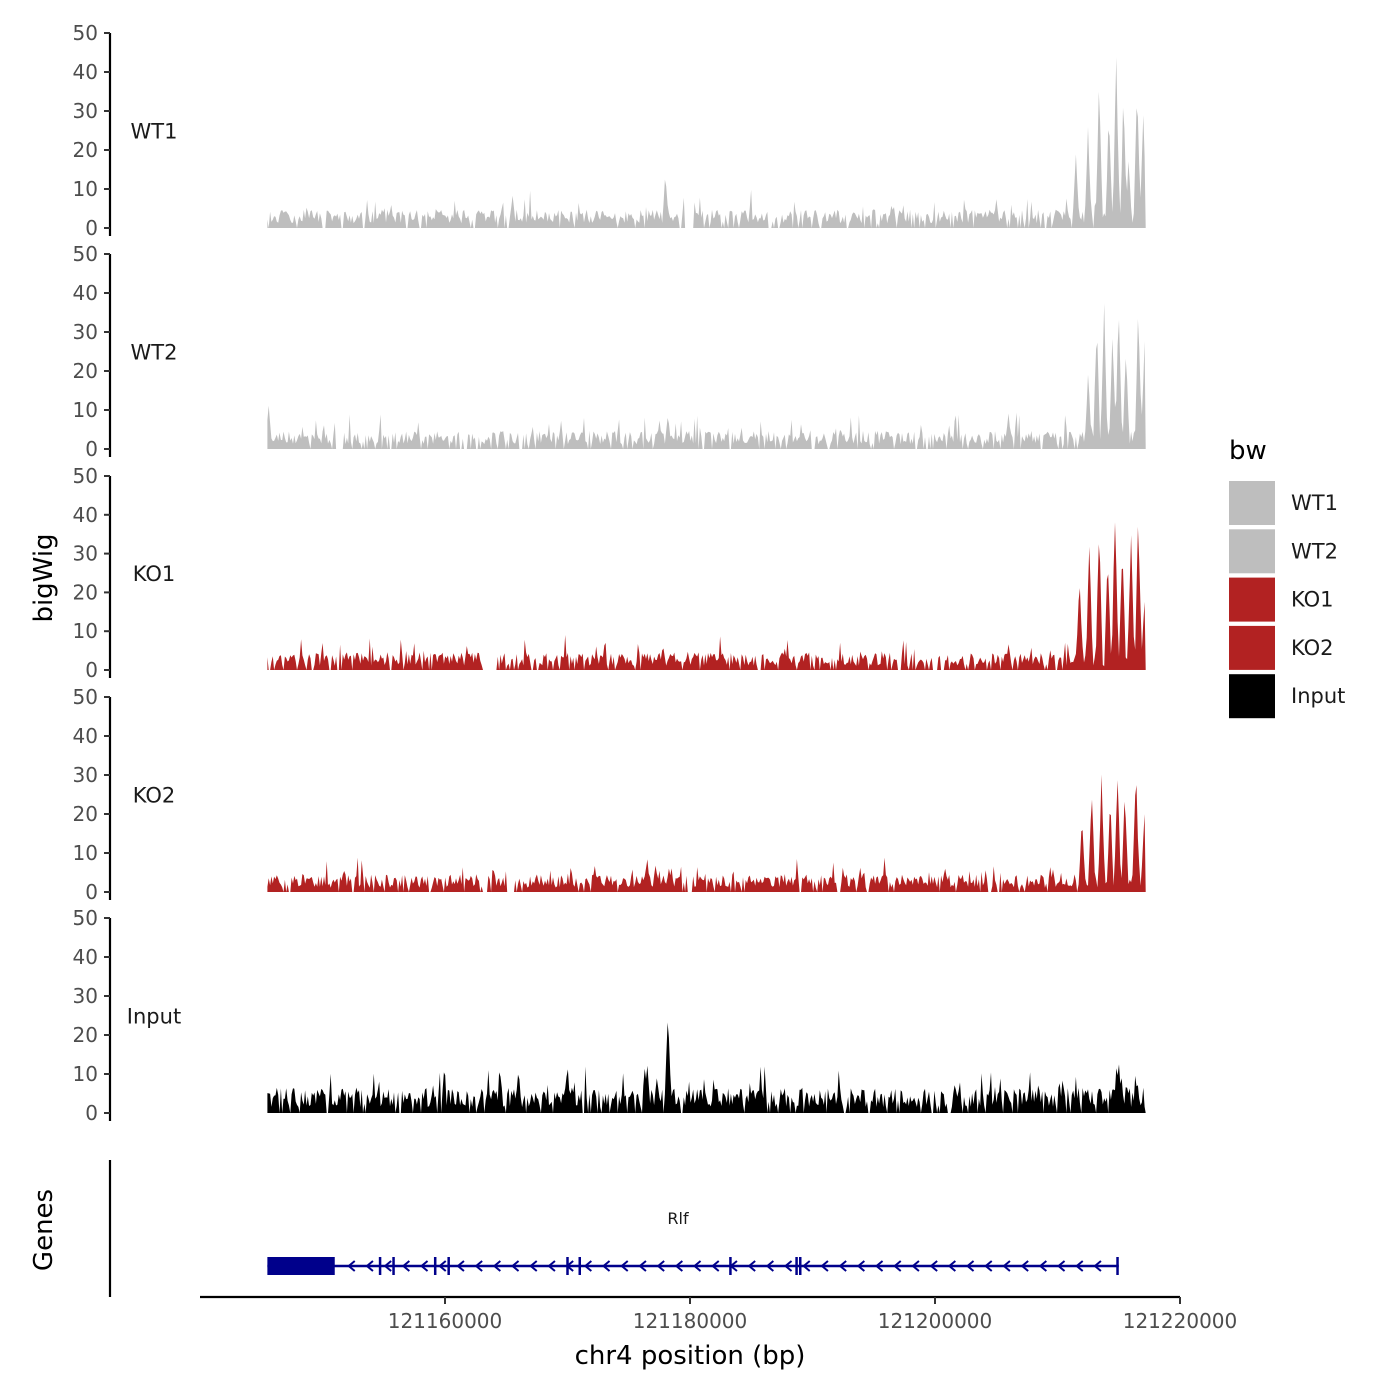  I want to click on x-tick-label: 121160000, so click(445, 1321).